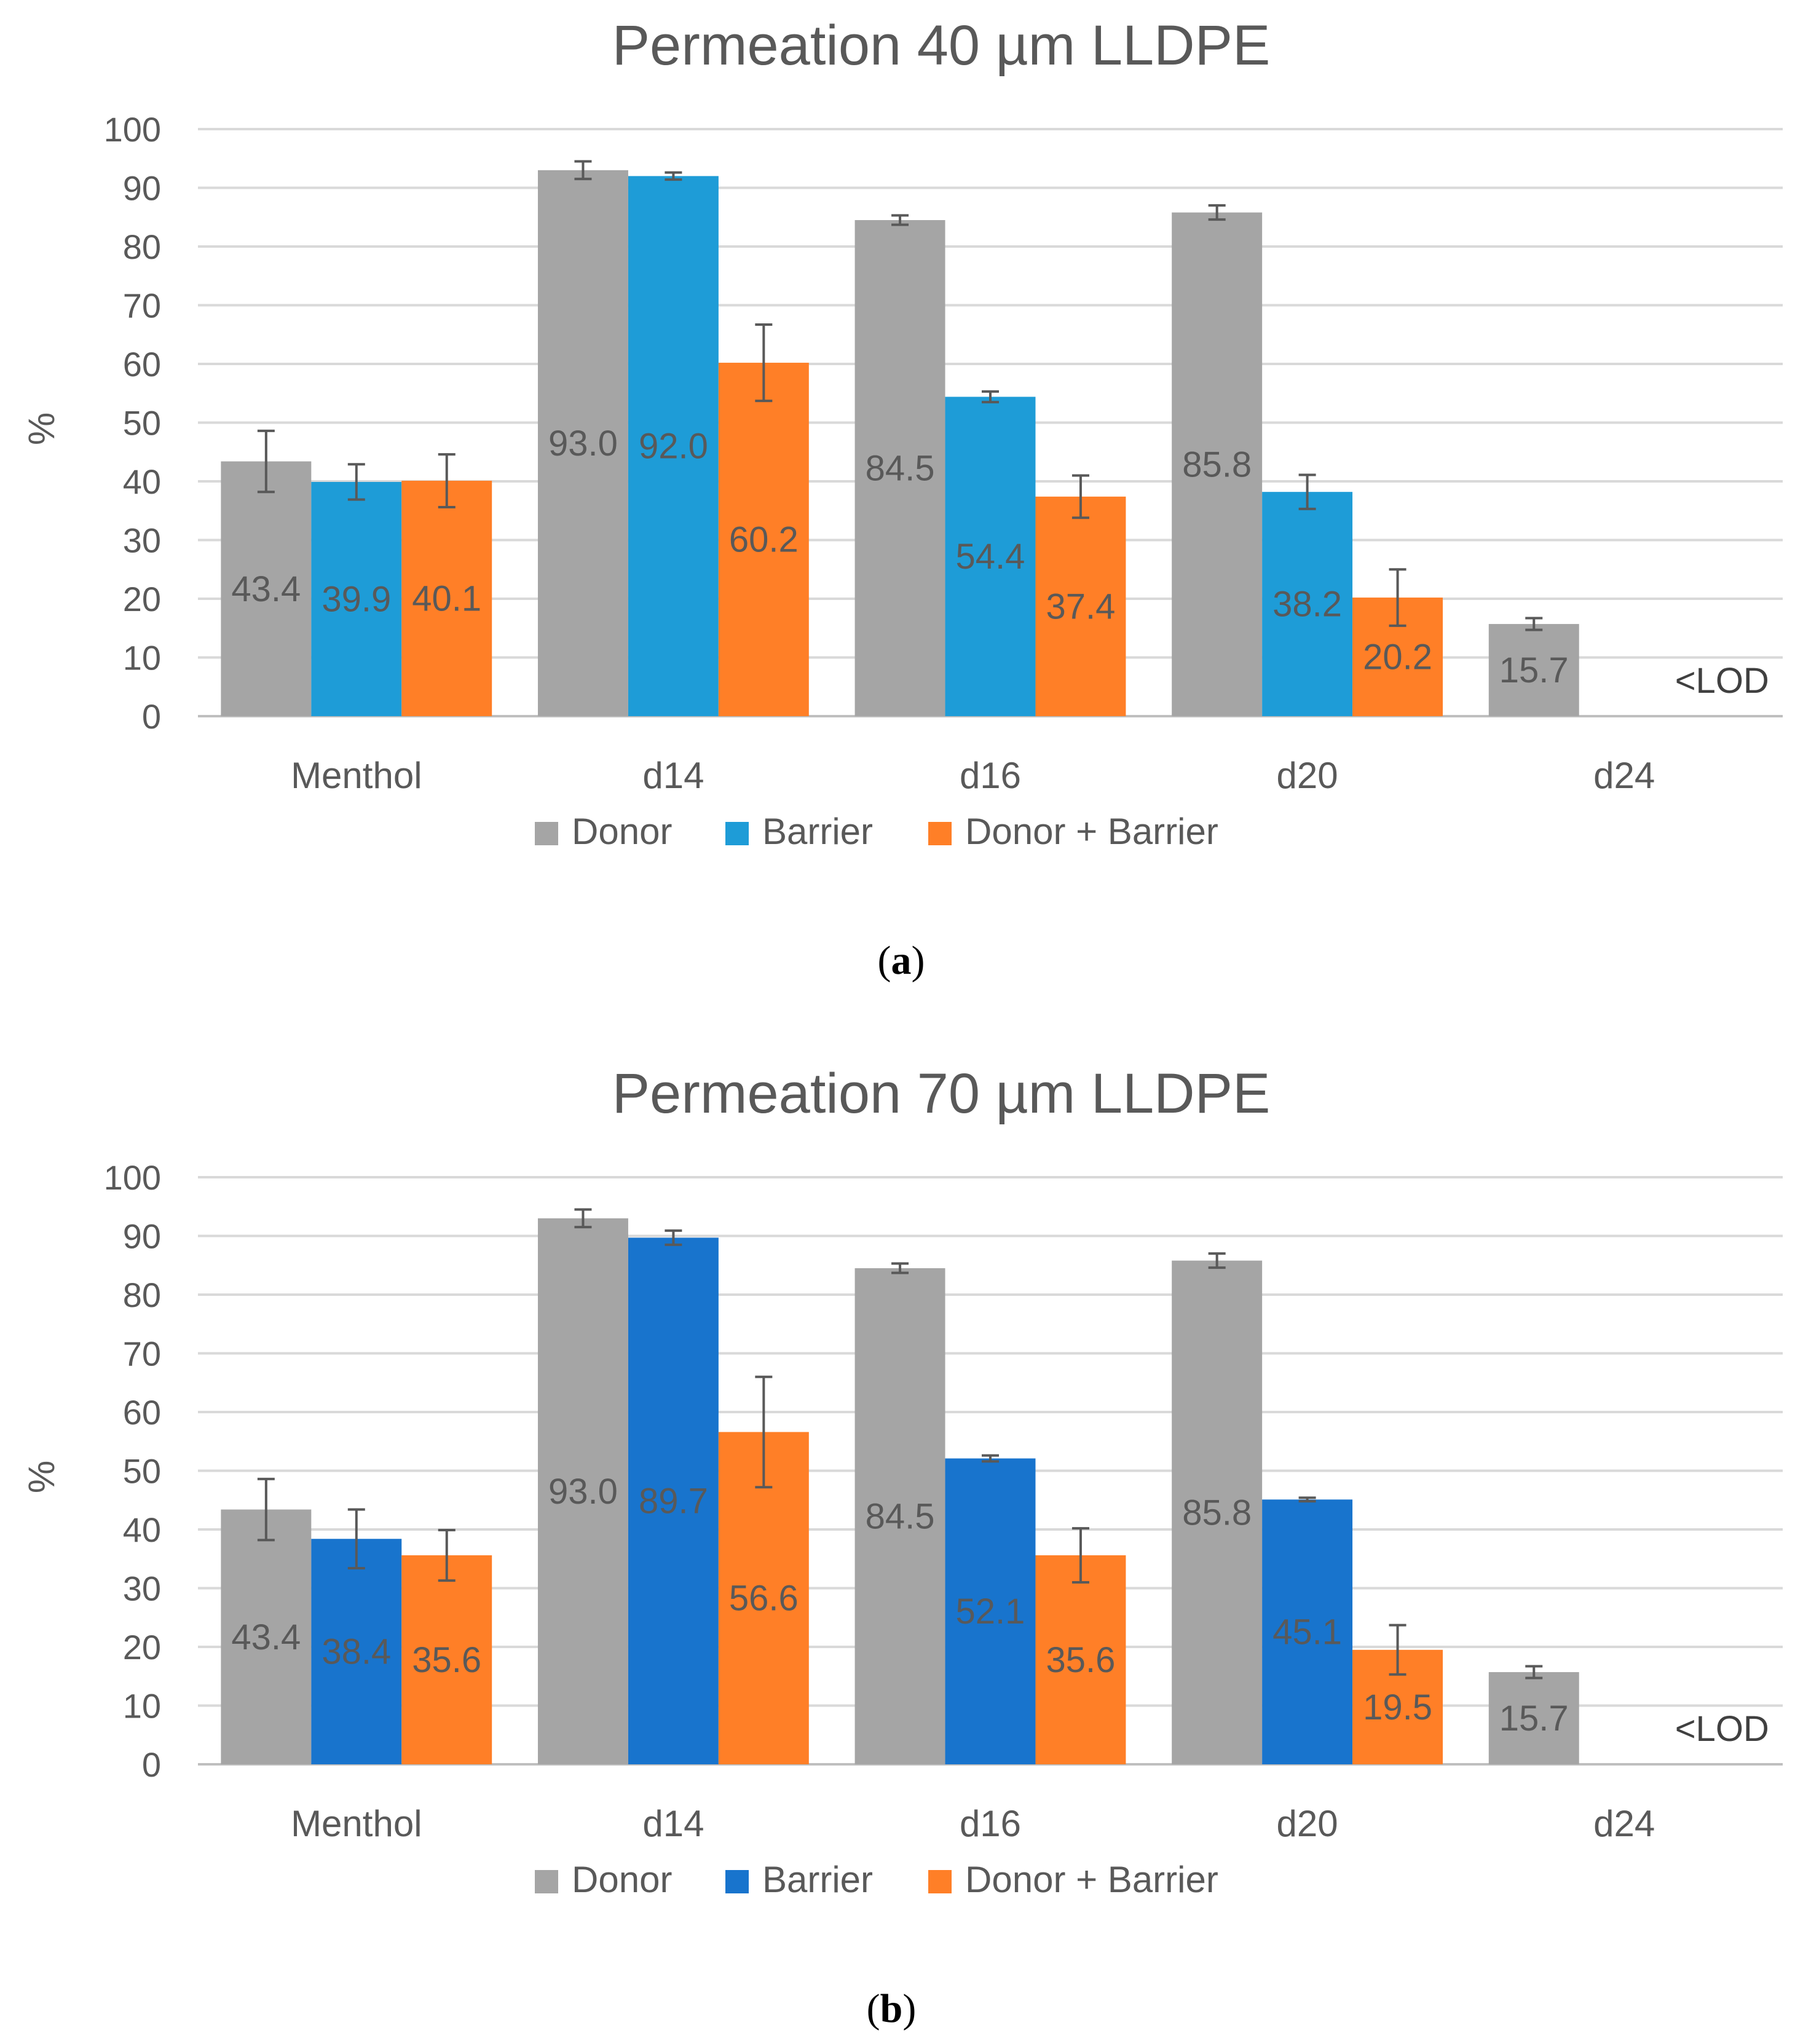 The width and height of the screenshot is (1803, 2044). I want to click on data-label: 37.4, so click(1081, 606).